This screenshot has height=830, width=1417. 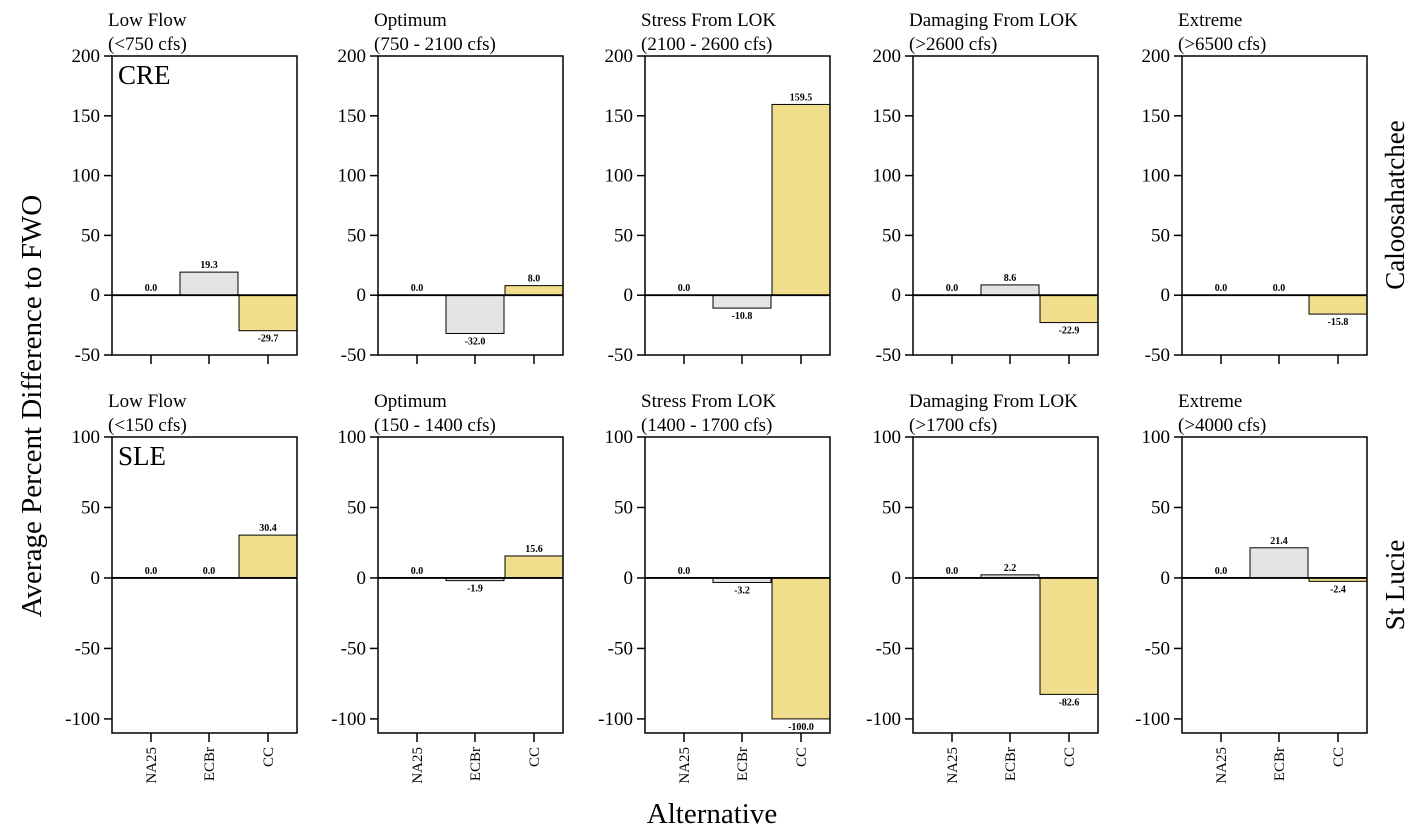 I want to click on data-label: 159.5, so click(x=801, y=97).